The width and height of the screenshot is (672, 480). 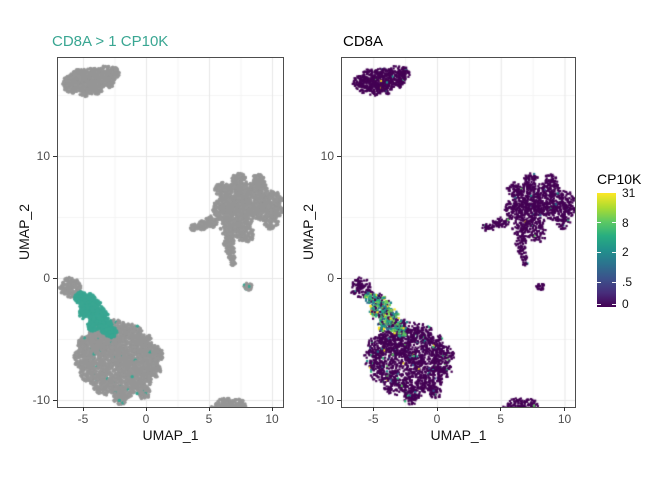 What do you see at coordinates (625, 304) in the screenshot?
I see `legend-tick-label: 0` at bounding box center [625, 304].